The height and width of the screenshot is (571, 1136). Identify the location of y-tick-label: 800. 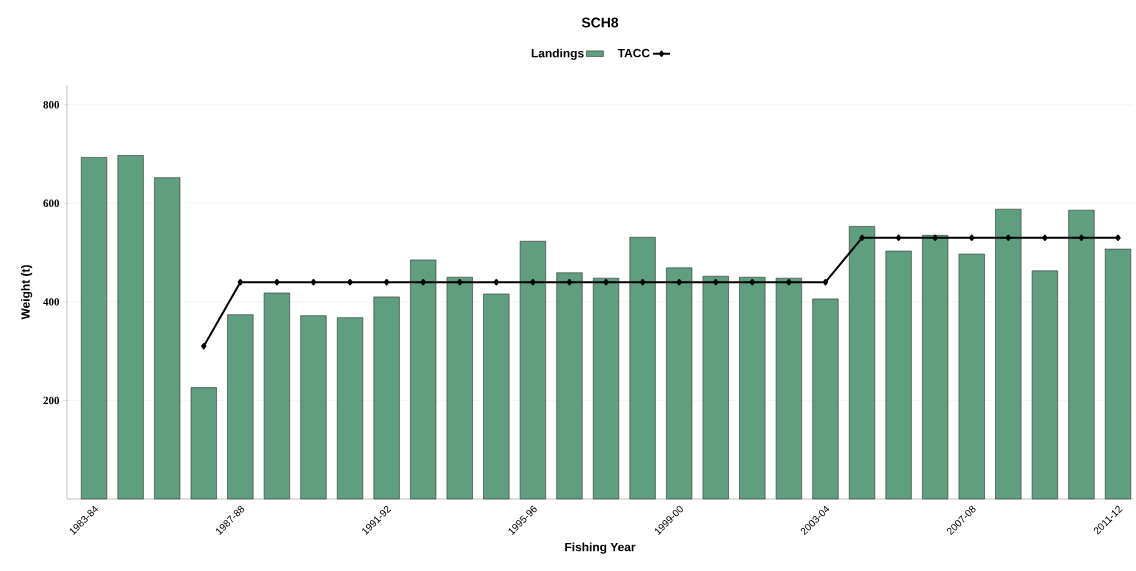
(51, 105).